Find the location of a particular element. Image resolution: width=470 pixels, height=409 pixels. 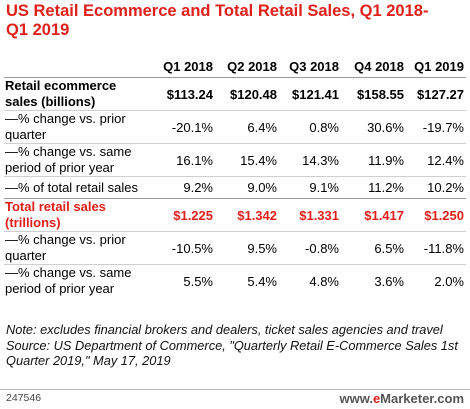

column-header: Q2 2018 is located at coordinates (247, 66).